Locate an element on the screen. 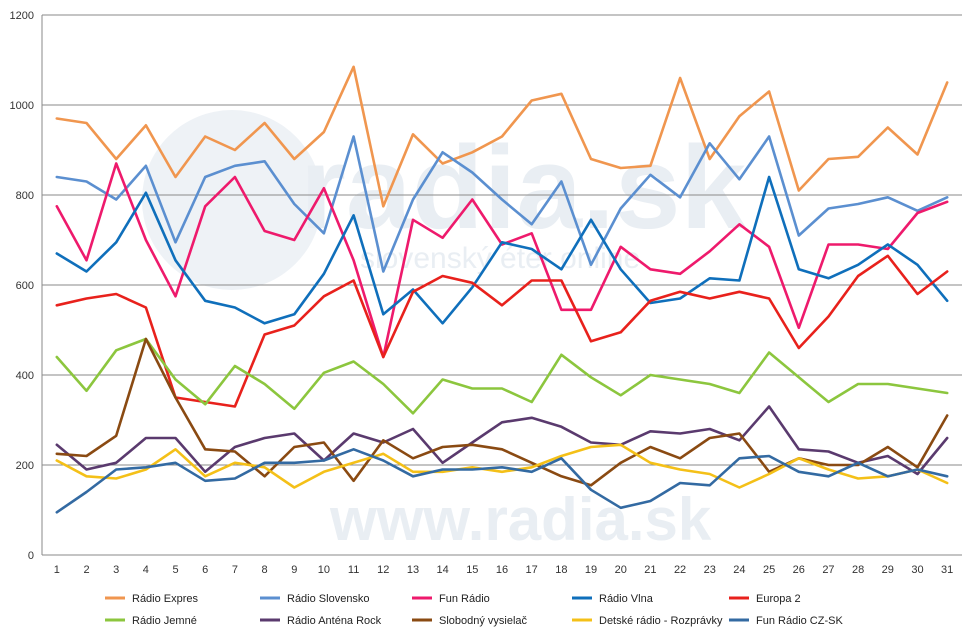 The width and height of the screenshot is (977, 638). x-tick-label: 14 is located at coordinates (443, 570).